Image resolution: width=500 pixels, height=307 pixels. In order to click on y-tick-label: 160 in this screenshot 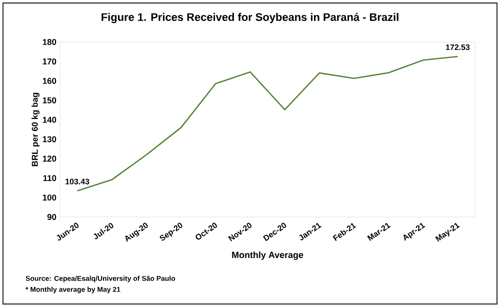, I will do `click(49, 81)`.